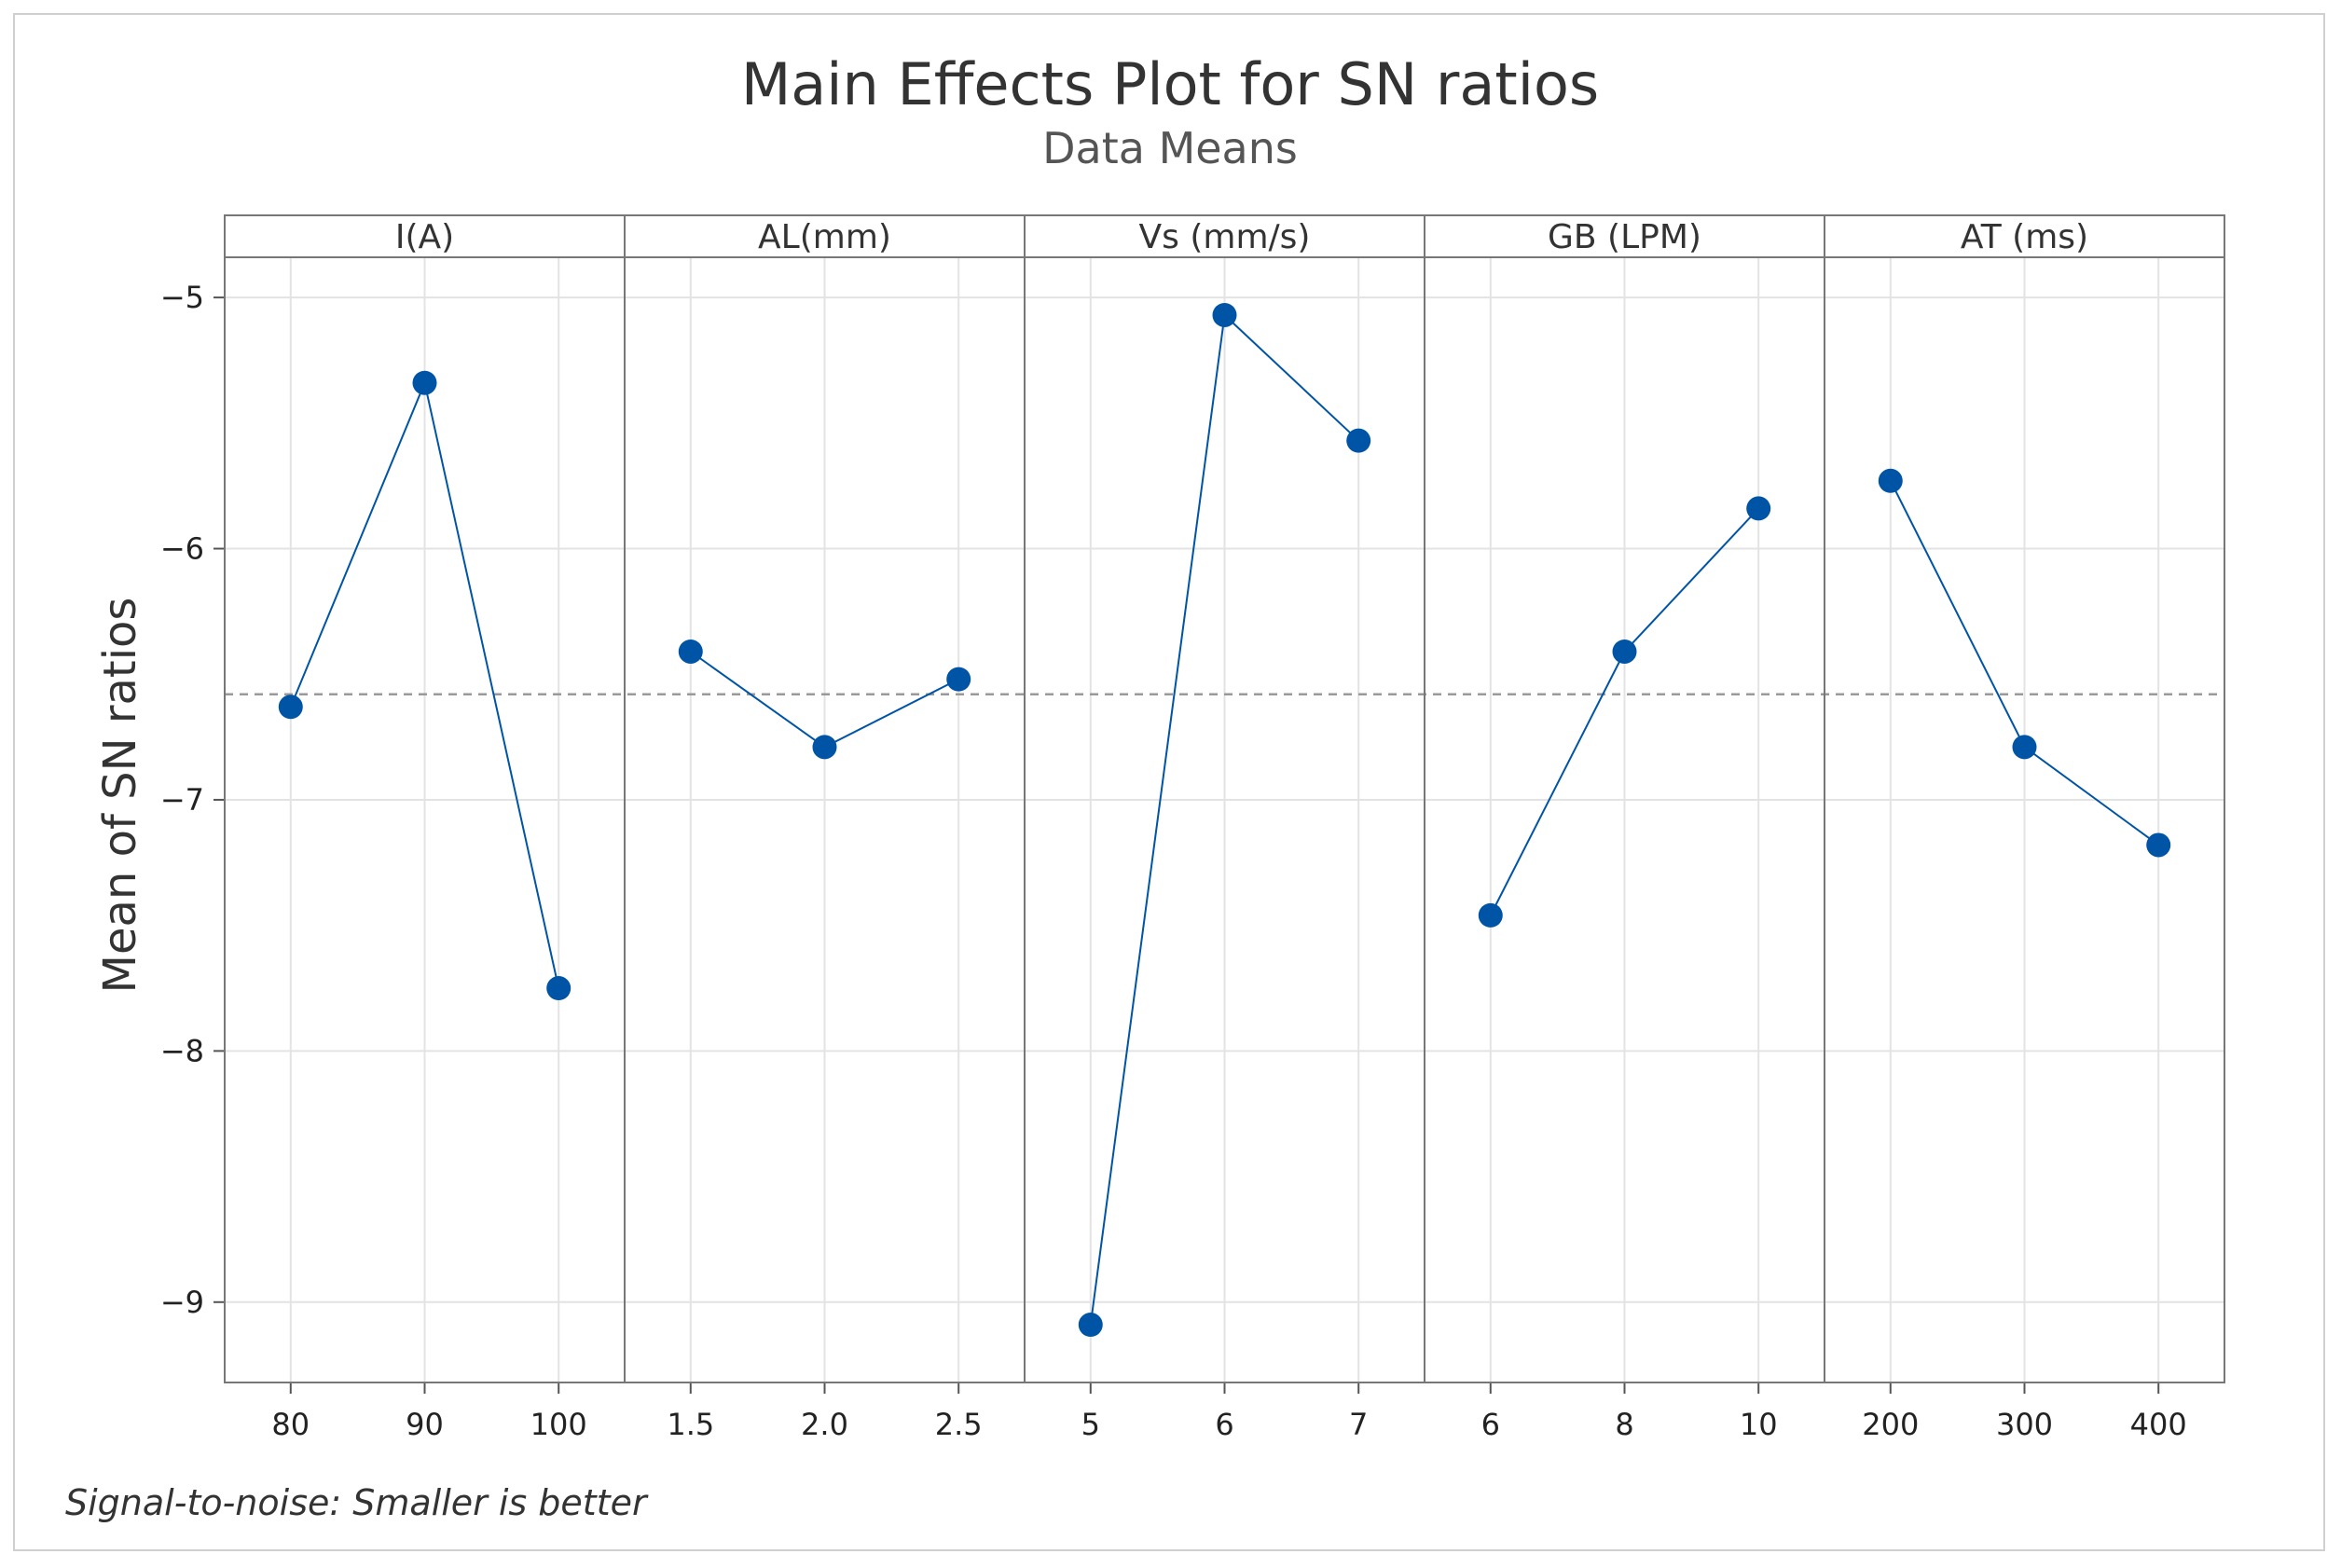  I want to click on x-tick-label: 400, so click(2158, 1424).